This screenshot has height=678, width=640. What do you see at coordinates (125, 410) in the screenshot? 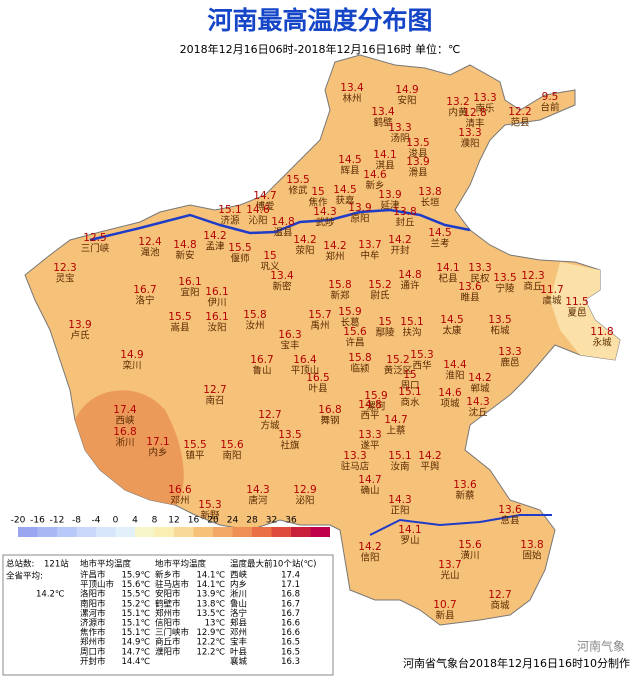
I see `station-value: 17.4` at bounding box center [125, 410].